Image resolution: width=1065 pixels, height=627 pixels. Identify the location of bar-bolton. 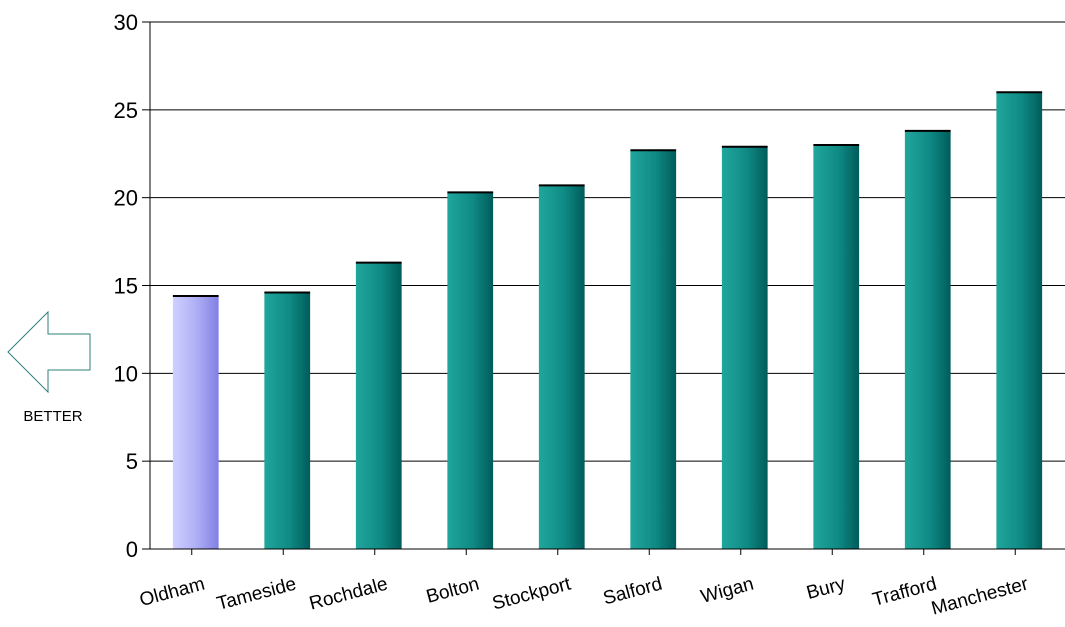
(470, 370).